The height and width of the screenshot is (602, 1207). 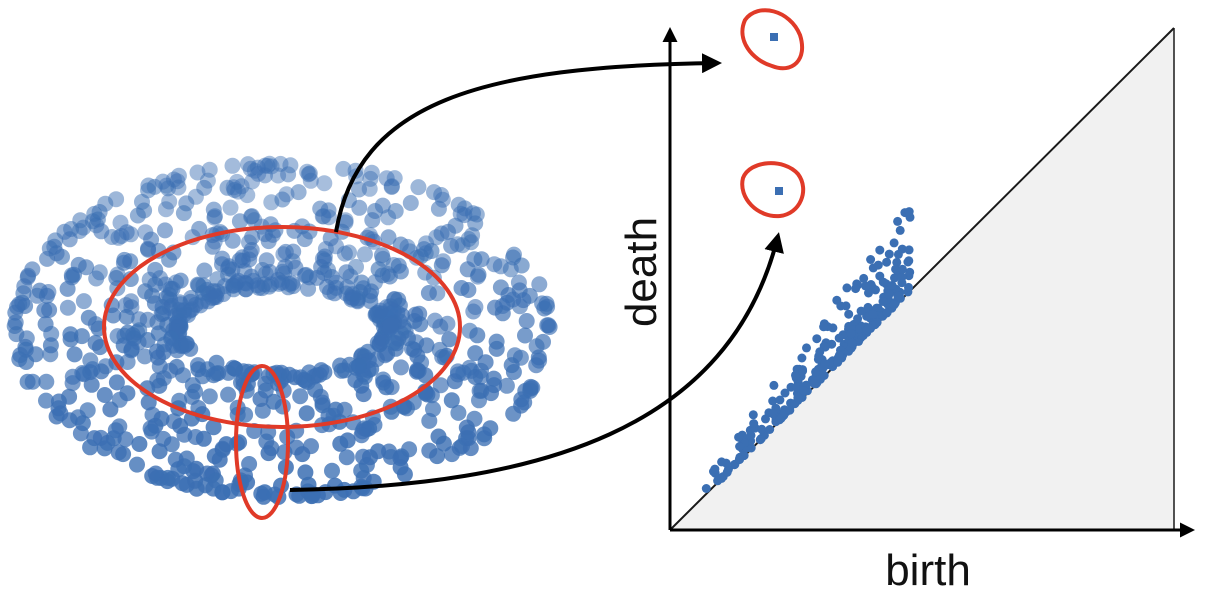 I want to click on x-axis-label: birth, so click(x=928, y=570).